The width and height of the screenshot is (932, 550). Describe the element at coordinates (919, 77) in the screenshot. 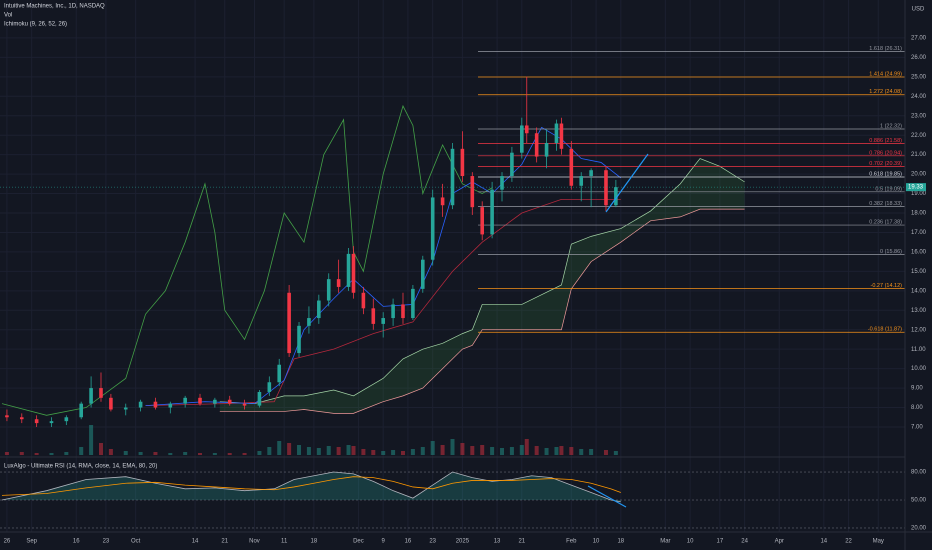

I see `y-tick-label: 25.00` at that location.